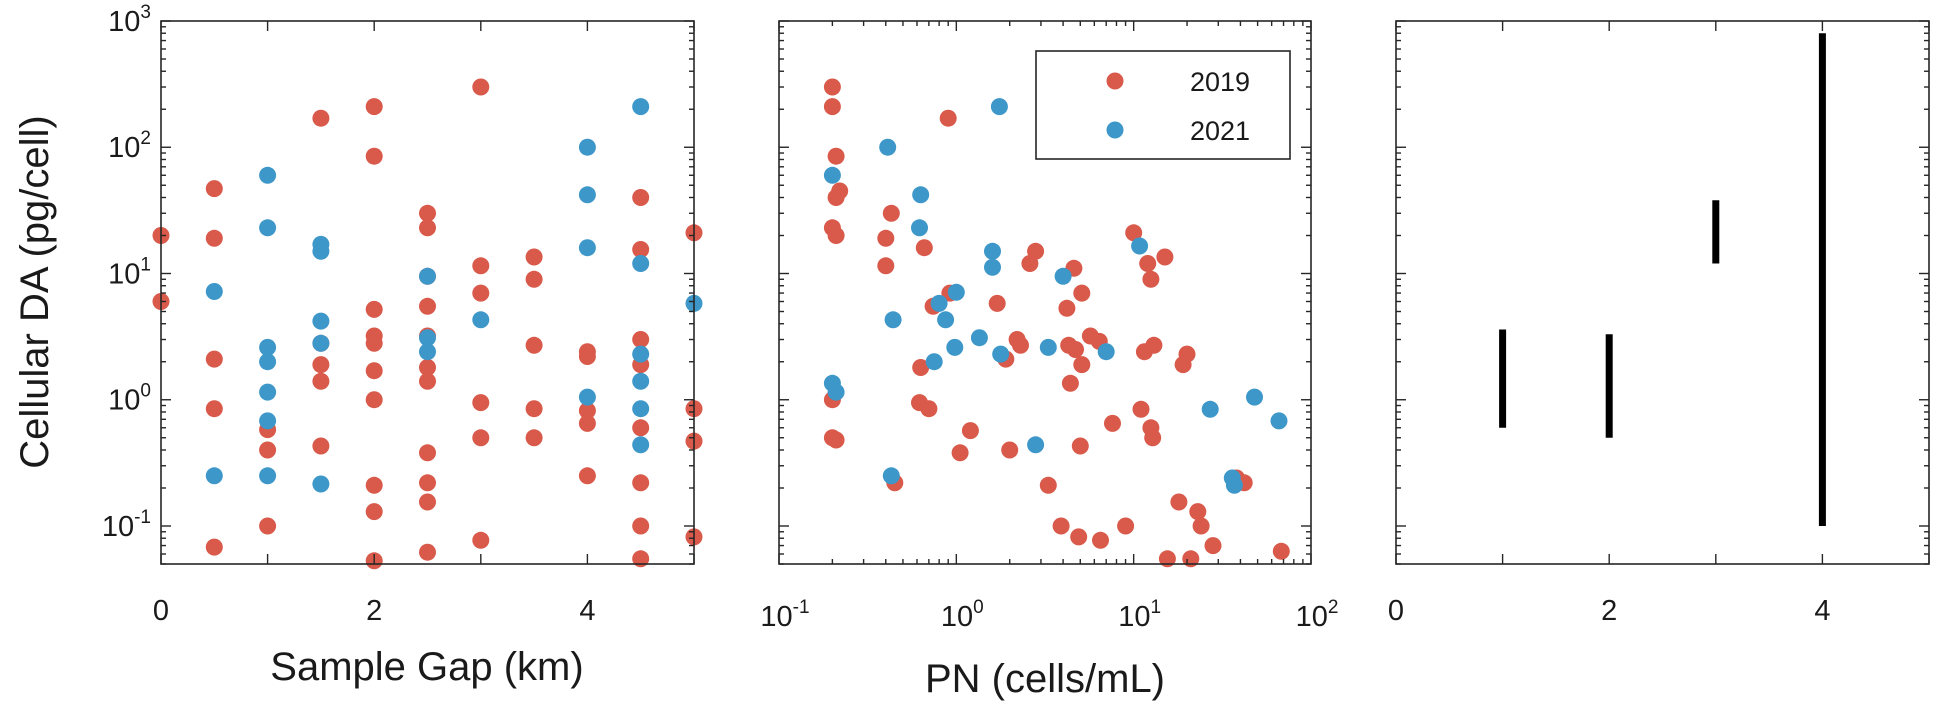 The width and height of the screenshot is (1936, 705). What do you see at coordinates (126, 525) in the screenshot?
I see `y-tick-label: 10⁻¹` at bounding box center [126, 525].